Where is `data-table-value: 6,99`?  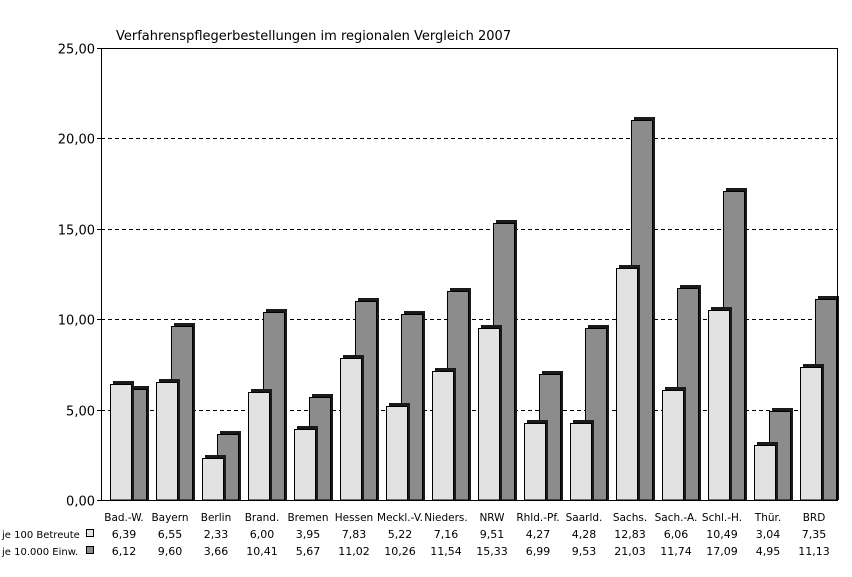 data-table-value: 6,99 is located at coordinates (538, 551).